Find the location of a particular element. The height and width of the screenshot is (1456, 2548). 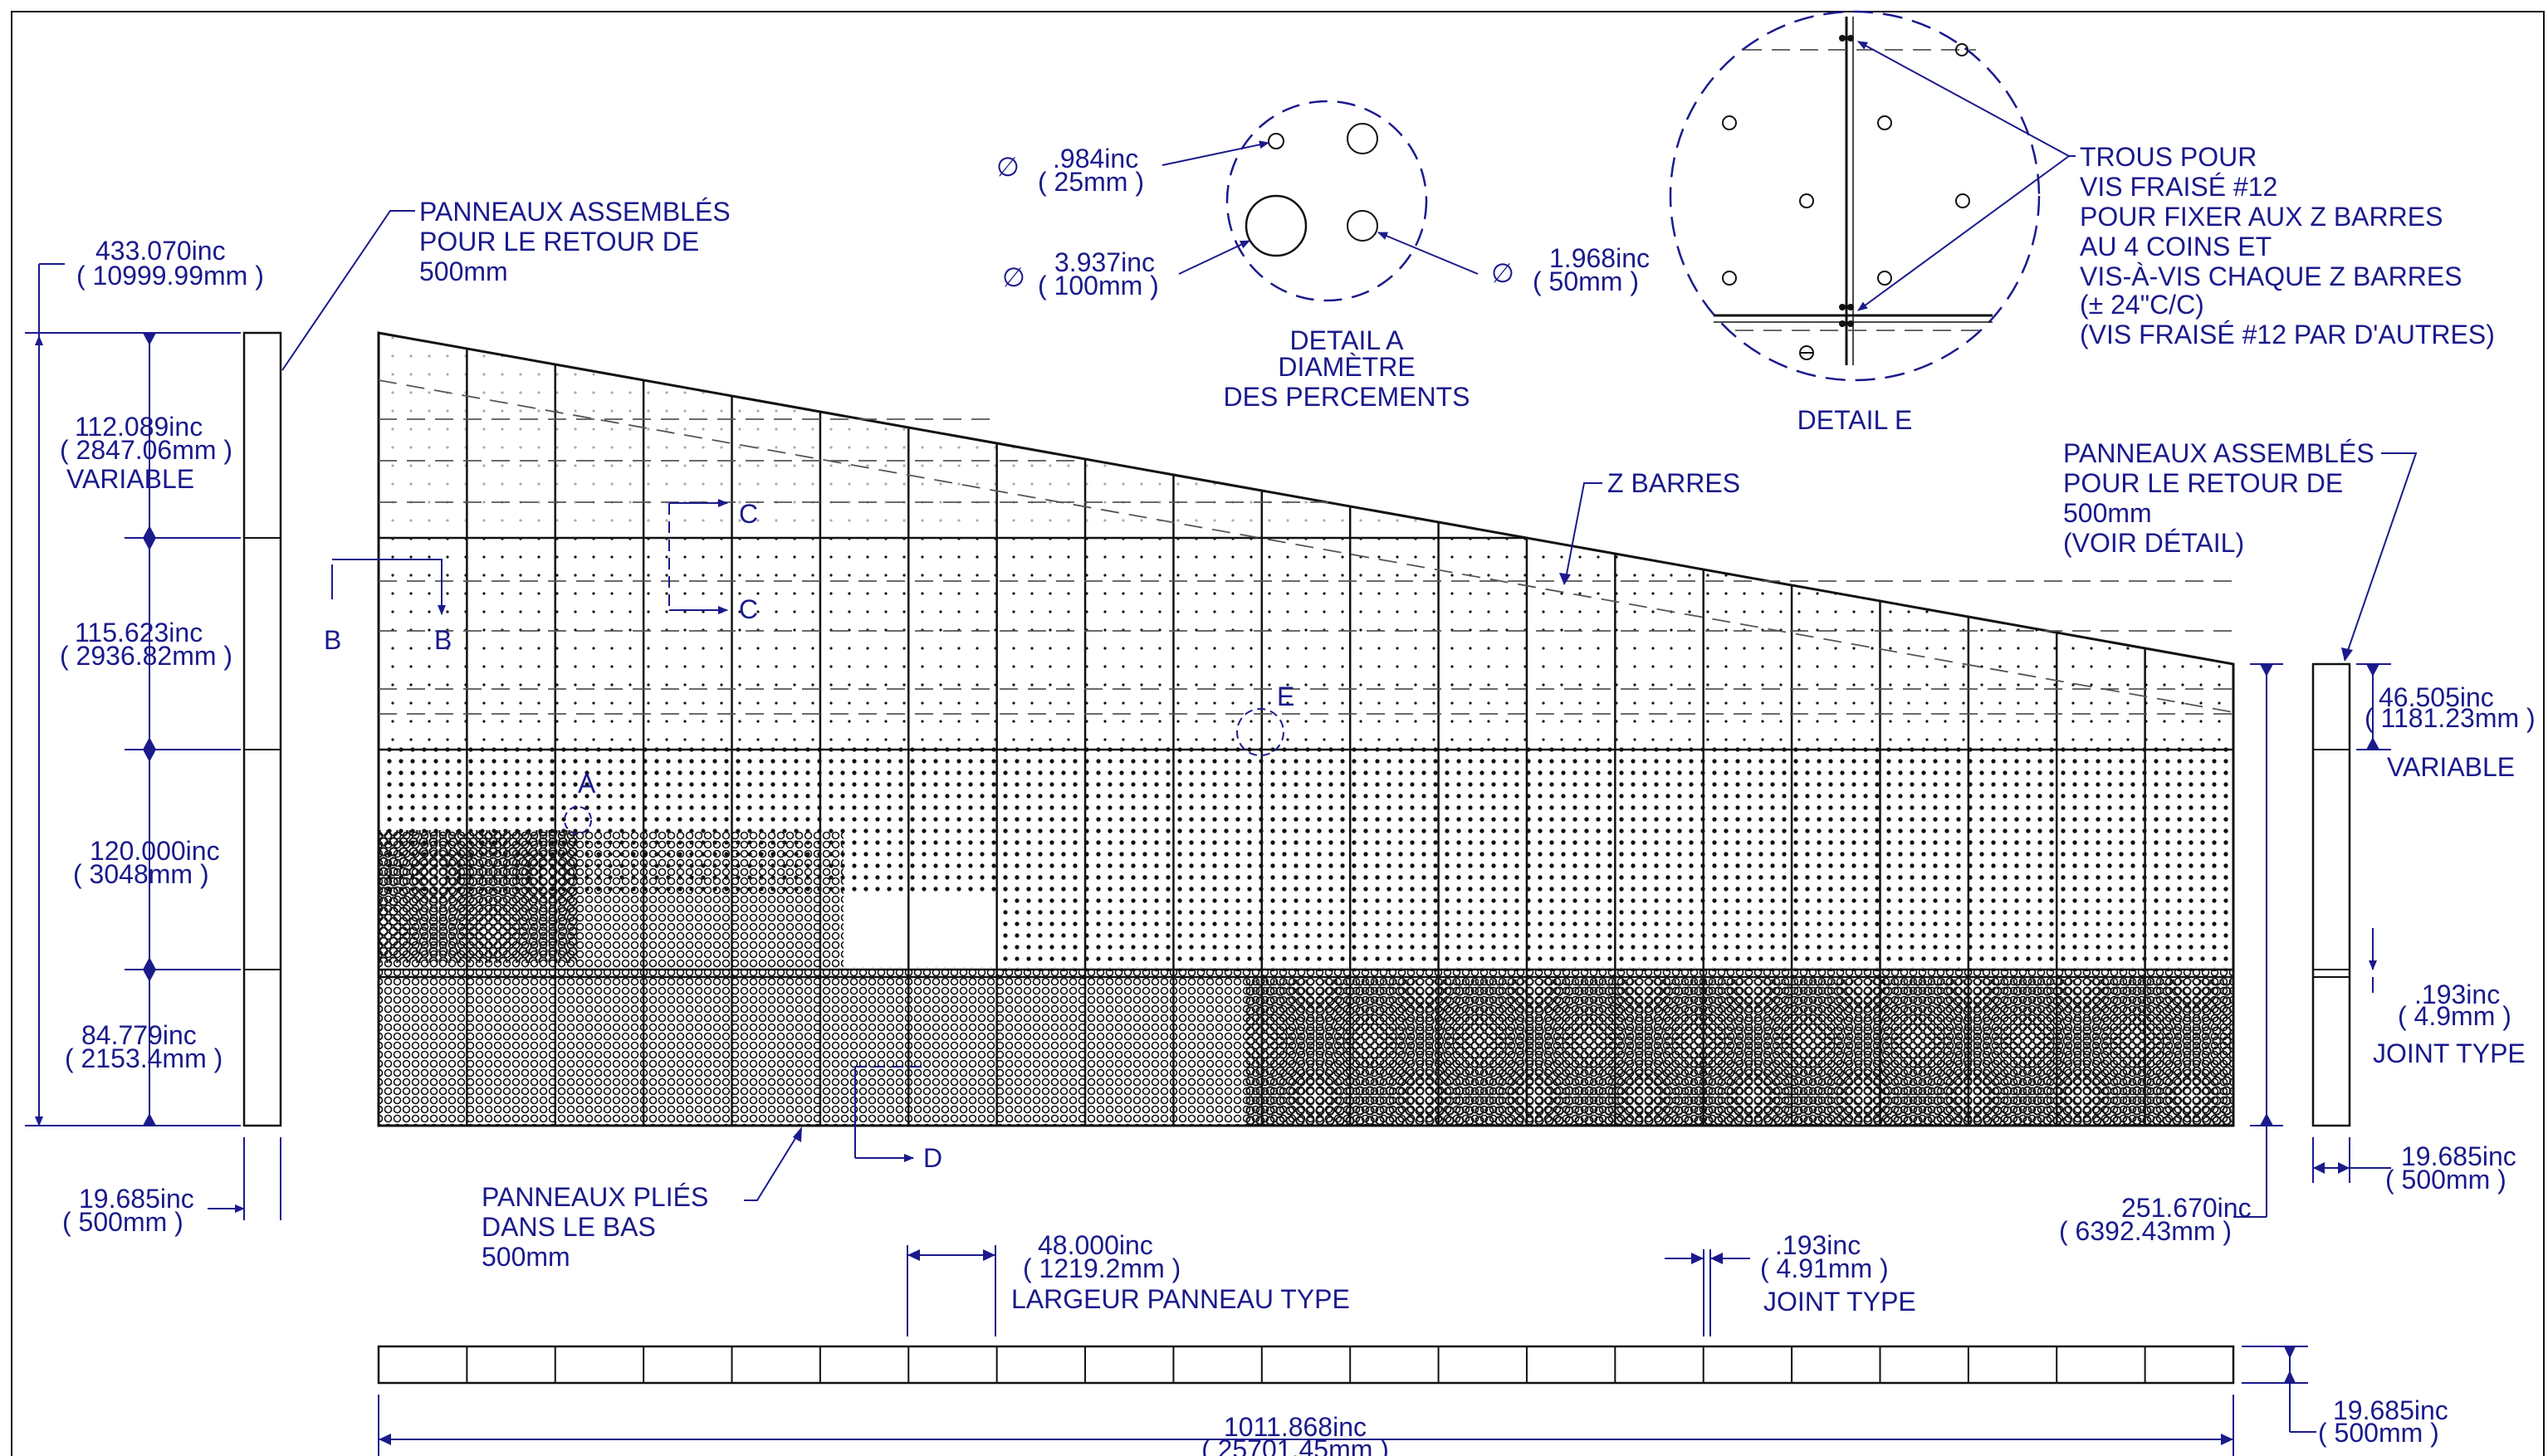

panel-width-inc: 48.000inc is located at coordinates (1095, 1245).